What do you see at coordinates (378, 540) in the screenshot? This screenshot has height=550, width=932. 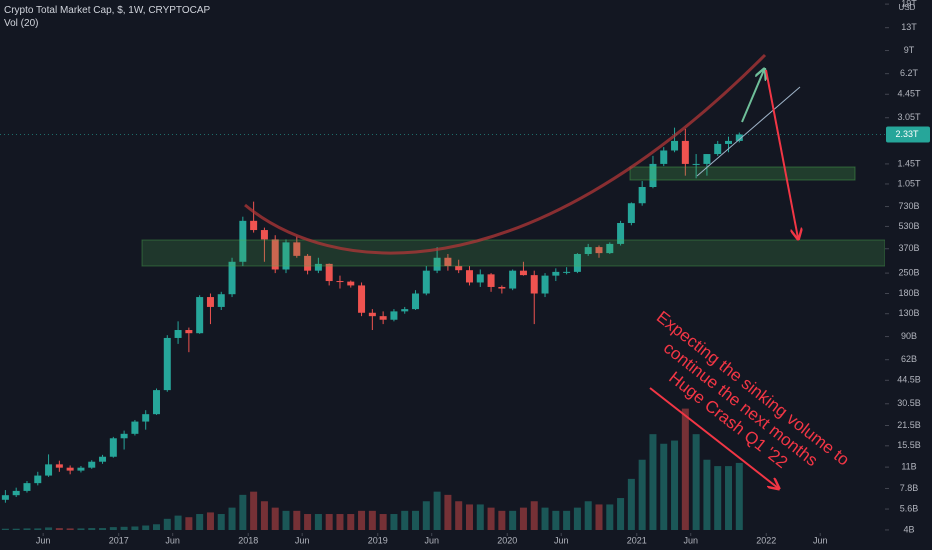 I see `x-tick-label: 2019` at bounding box center [378, 540].